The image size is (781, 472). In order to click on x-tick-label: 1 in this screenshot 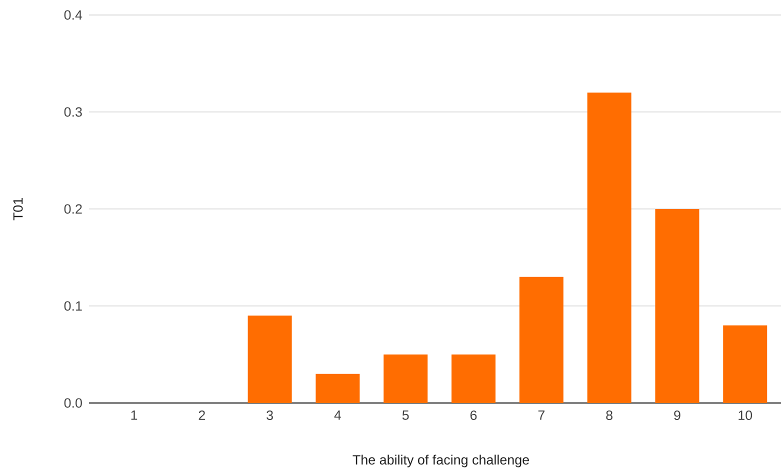, I will do `click(134, 415)`.